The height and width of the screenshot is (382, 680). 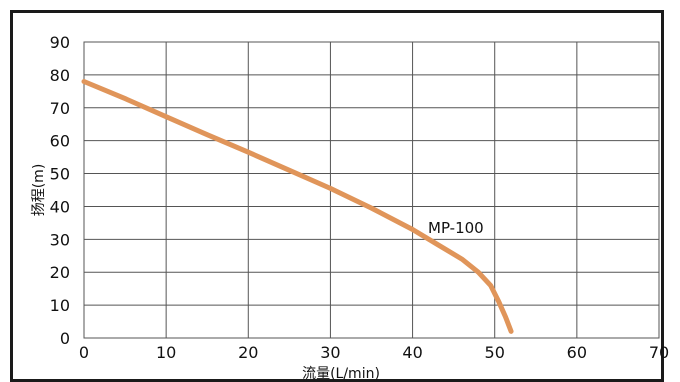 I want to click on x-tick-label: 40, so click(x=412, y=352).